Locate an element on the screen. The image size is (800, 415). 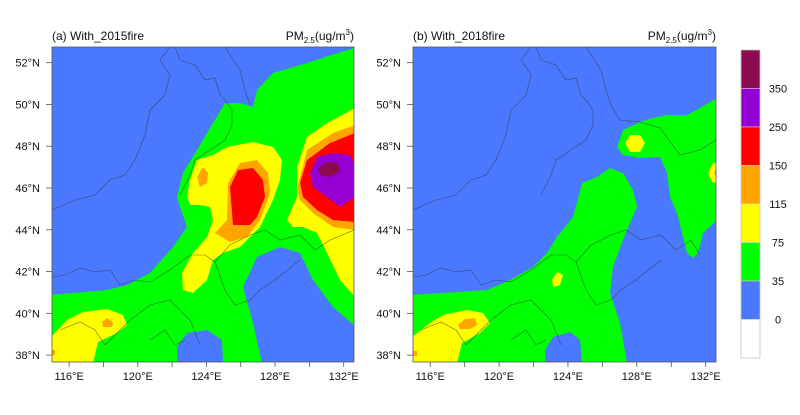
colorbar-label: 75 is located at coordinates (778, 244).